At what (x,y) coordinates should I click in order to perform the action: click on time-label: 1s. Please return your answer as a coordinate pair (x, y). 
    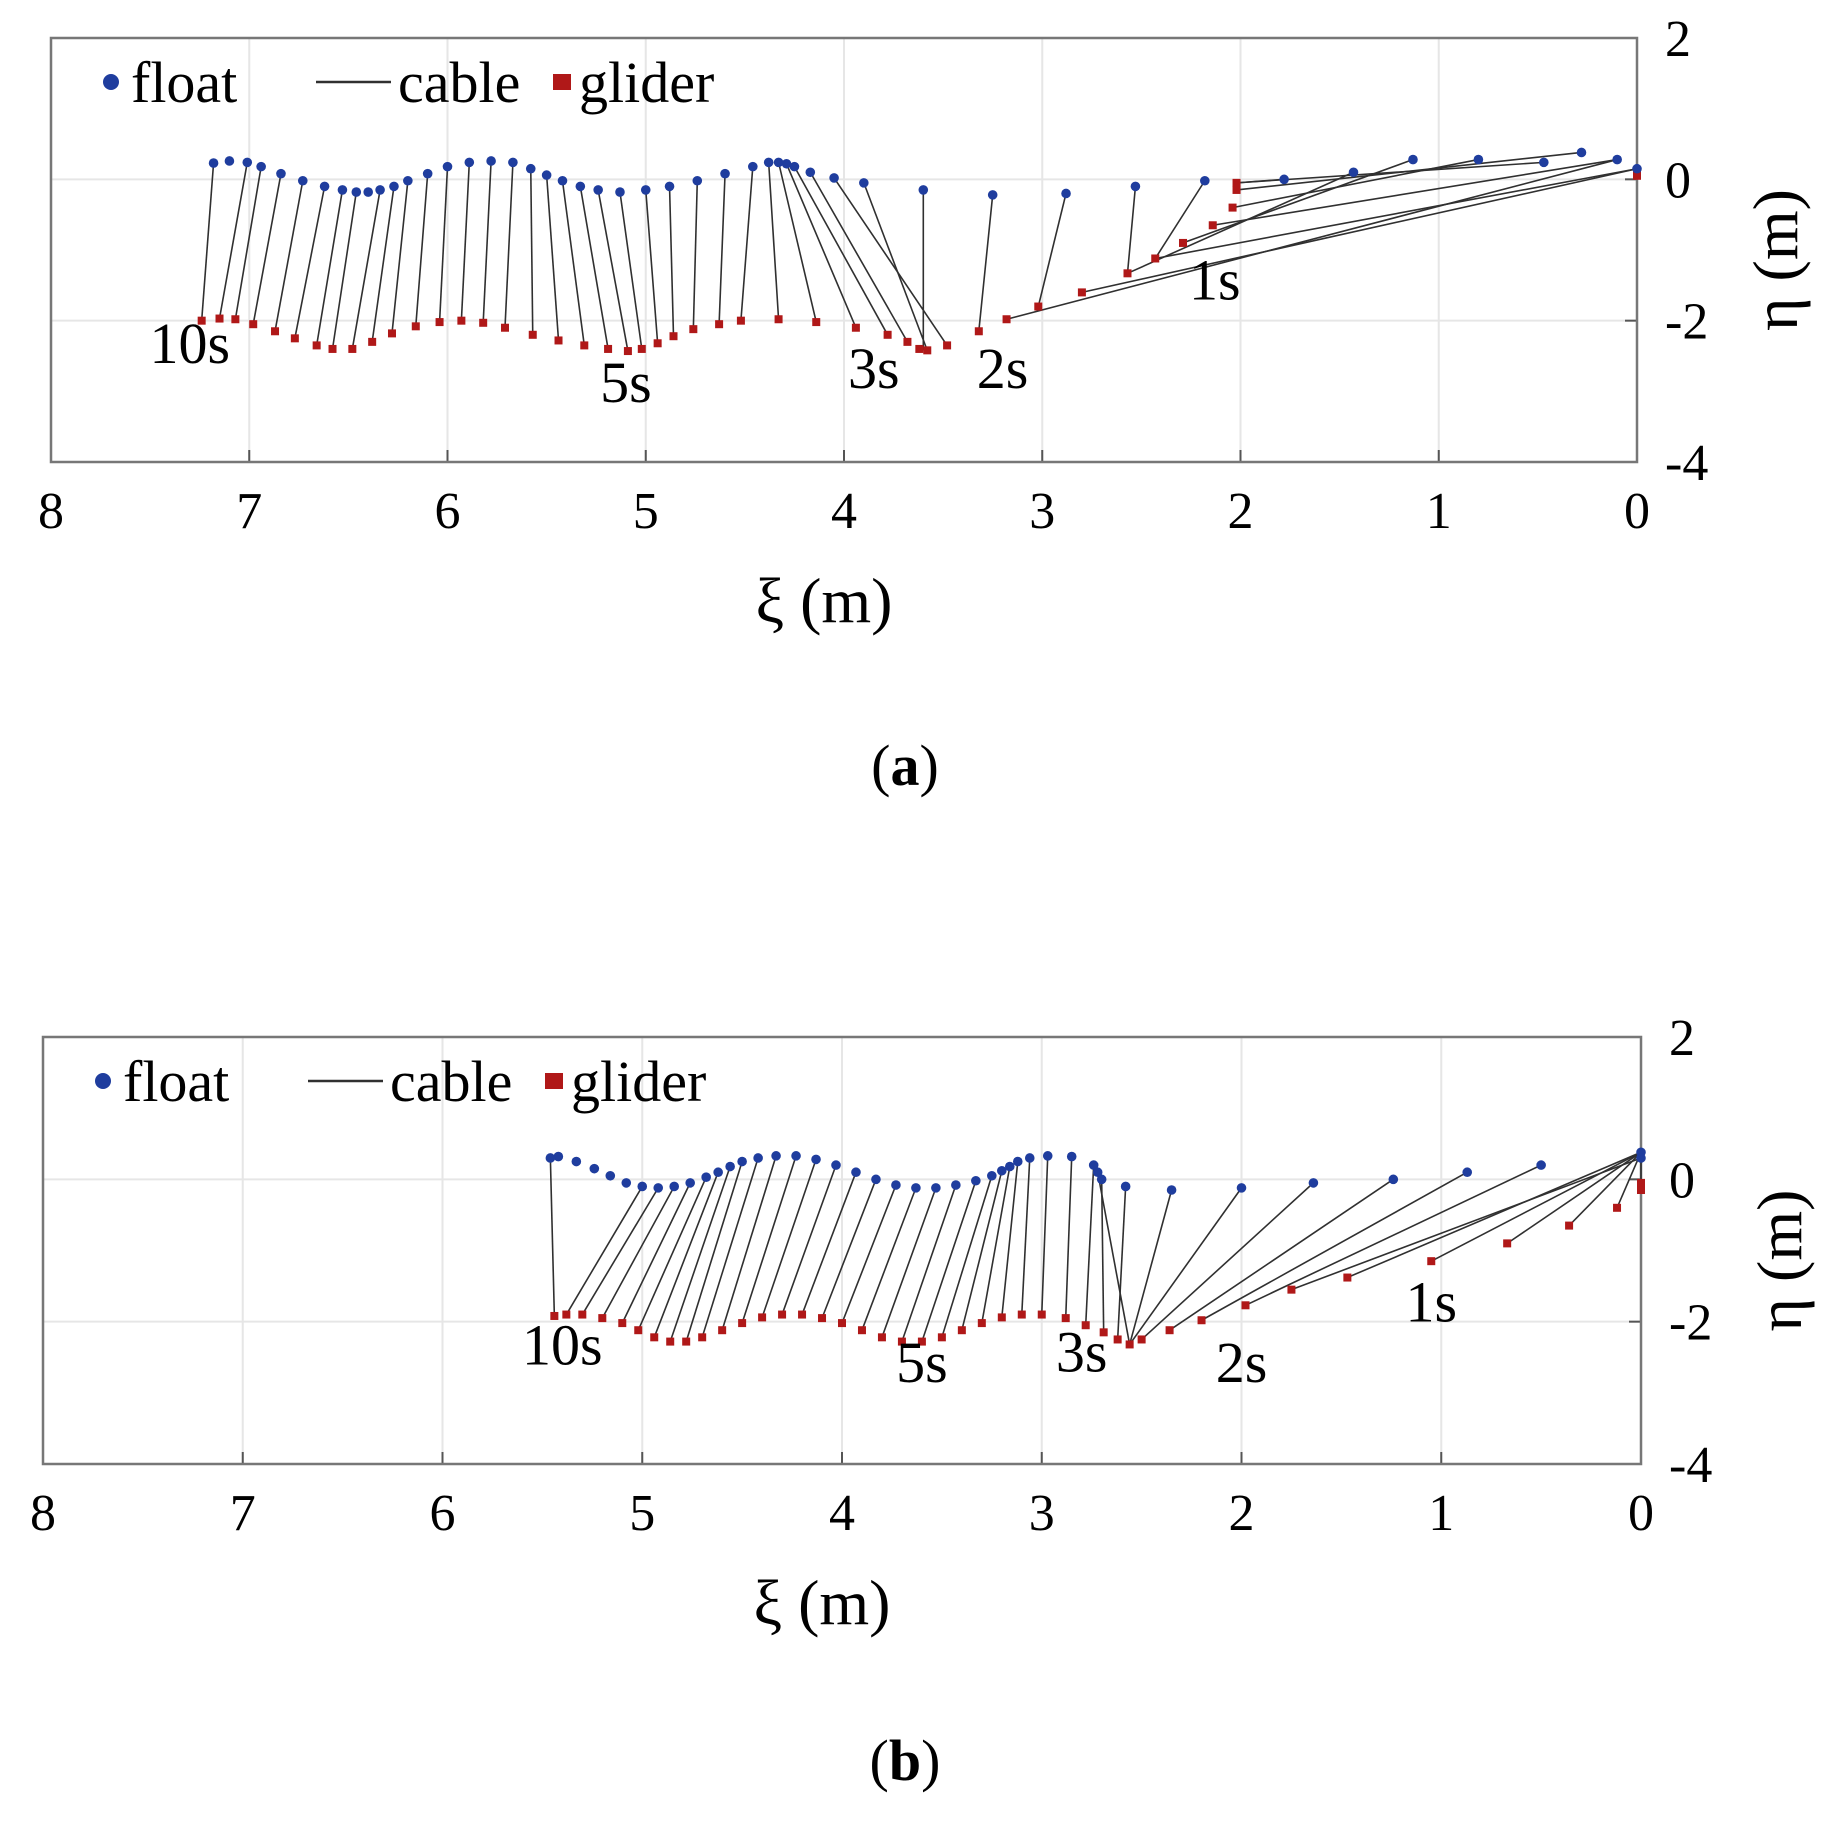
    Looking at the image, I should click on (1431, 1302).